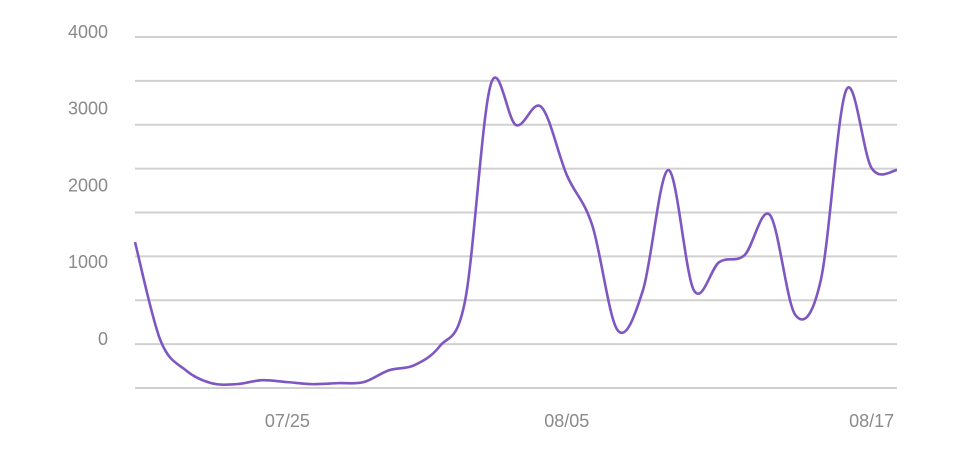  Describe the element at coordinates (88, 32) in the screenshot. I see `y-tick-label: 4000` at that location.